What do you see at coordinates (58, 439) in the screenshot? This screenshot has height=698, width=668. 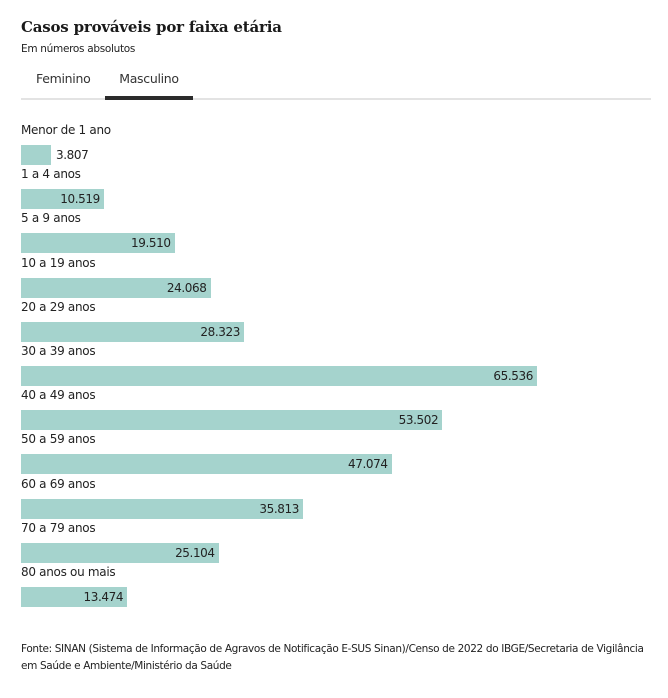 I see `category-label: 50 a 59 anos` at bounding box center [58, 439].